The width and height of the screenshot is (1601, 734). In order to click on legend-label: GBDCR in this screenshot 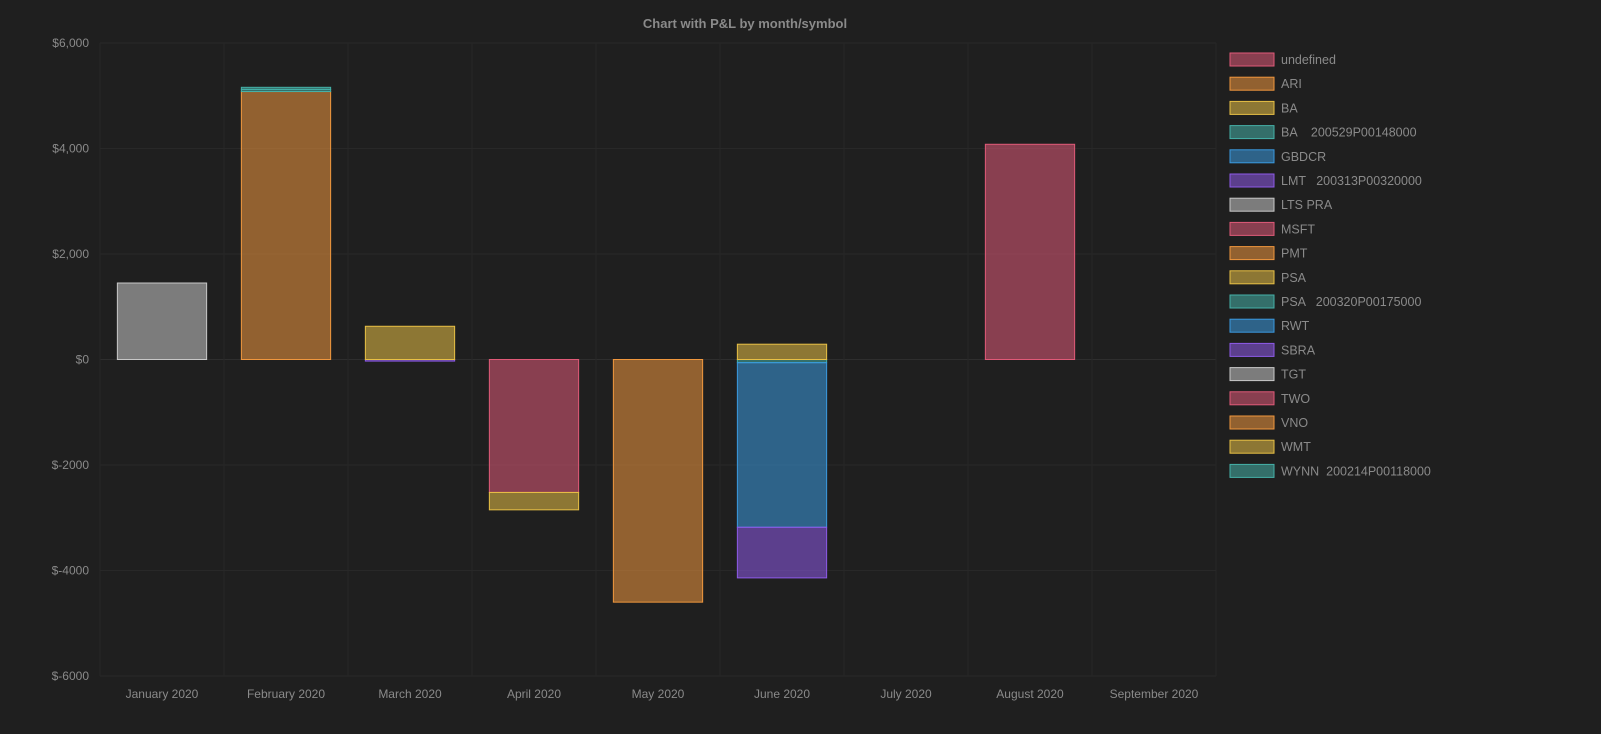, I will do `click(1303, 157)`.